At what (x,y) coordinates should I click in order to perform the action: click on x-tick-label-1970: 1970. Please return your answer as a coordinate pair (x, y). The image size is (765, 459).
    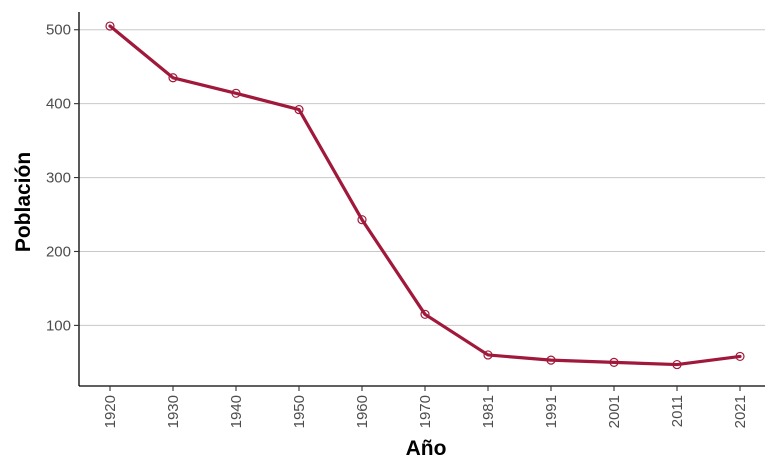
    Looking at the image, I should click on (425, 411).